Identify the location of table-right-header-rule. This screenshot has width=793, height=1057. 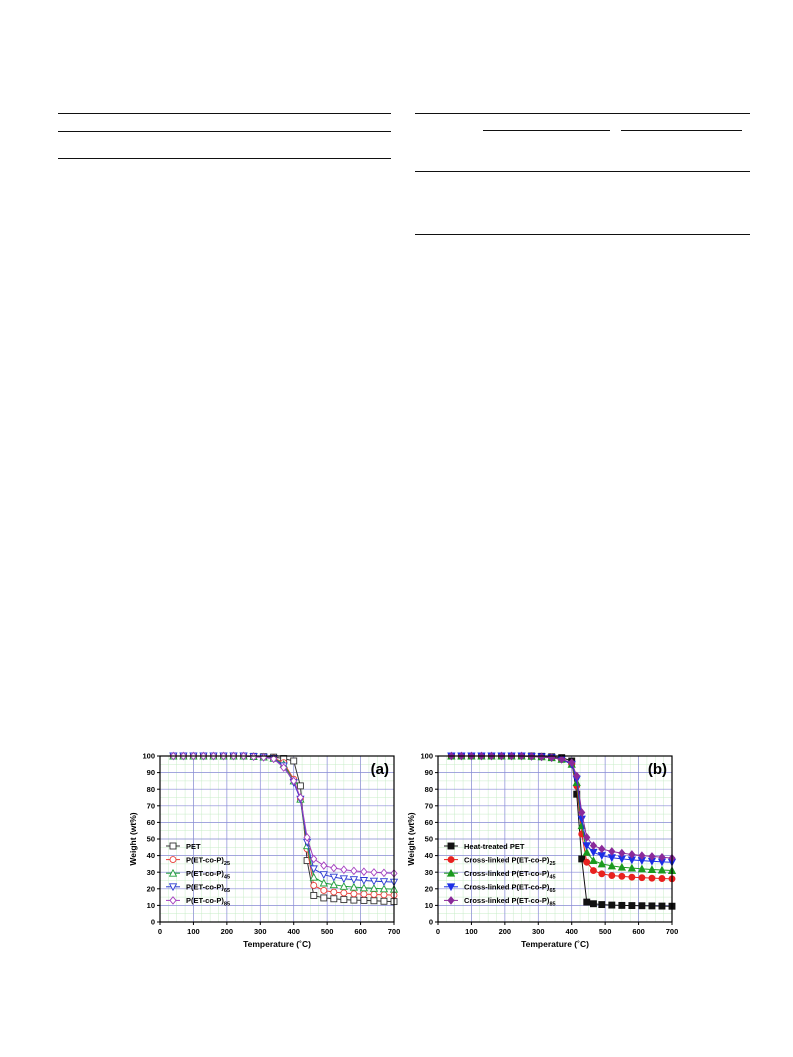
(582, 171).